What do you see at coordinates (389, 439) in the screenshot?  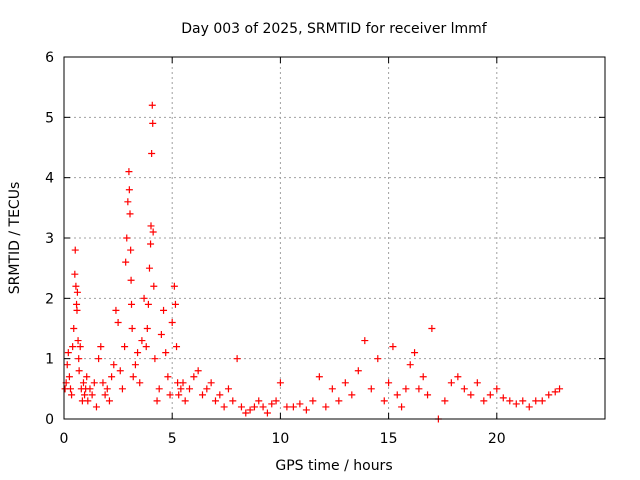 I see `x-tick-label: 15` at bounding box center [389, 439].